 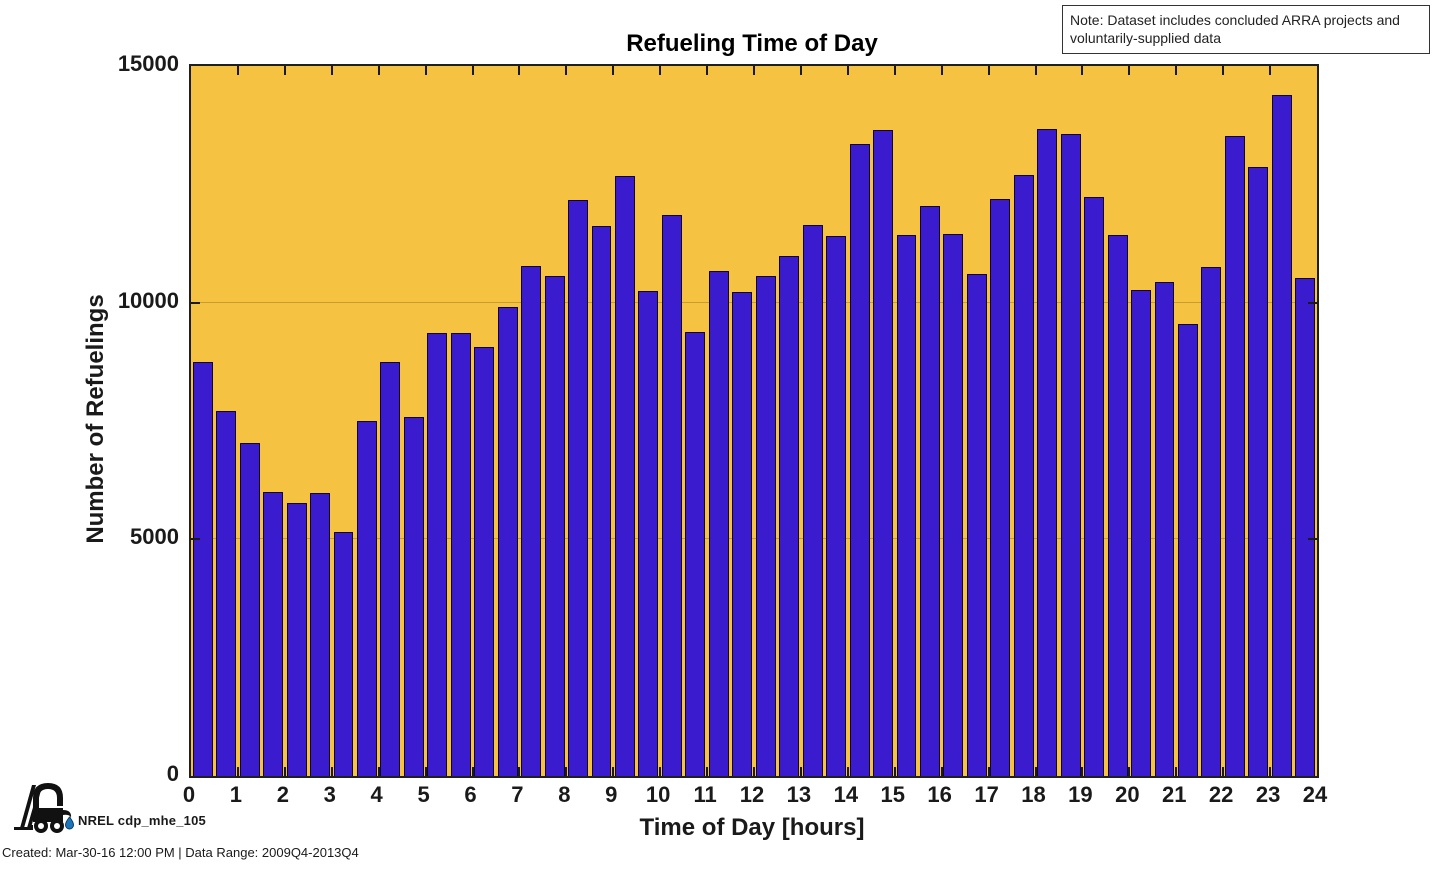 I want to click on x-tick-label: 11, so click(x=705, y=794).